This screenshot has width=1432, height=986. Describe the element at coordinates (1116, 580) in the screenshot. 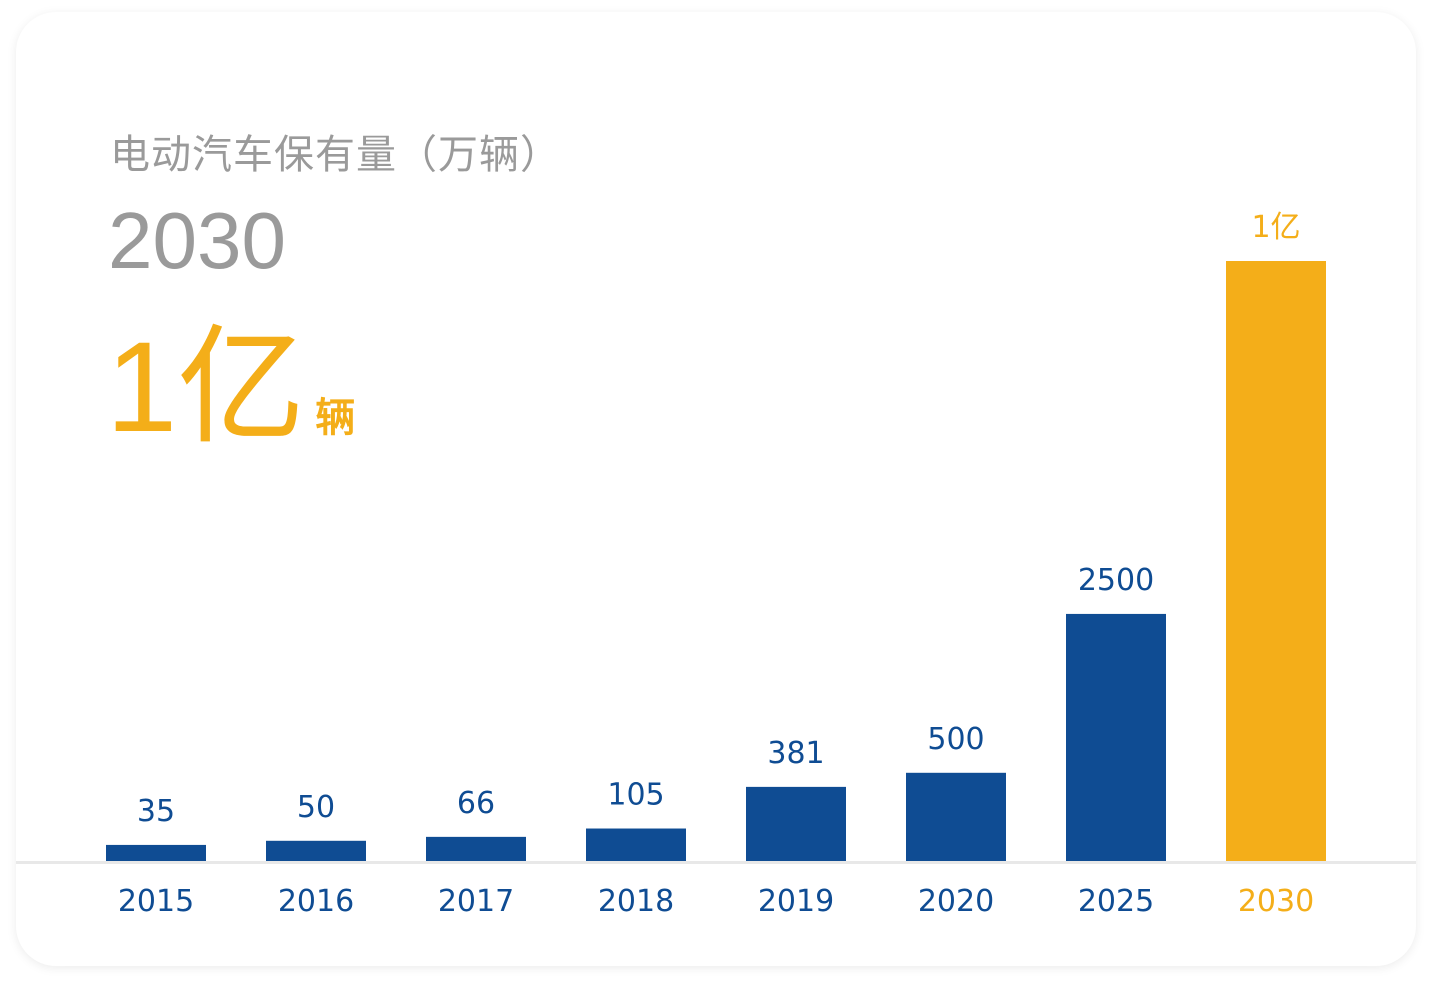

I see `data-label-2025: 2500` at that location.